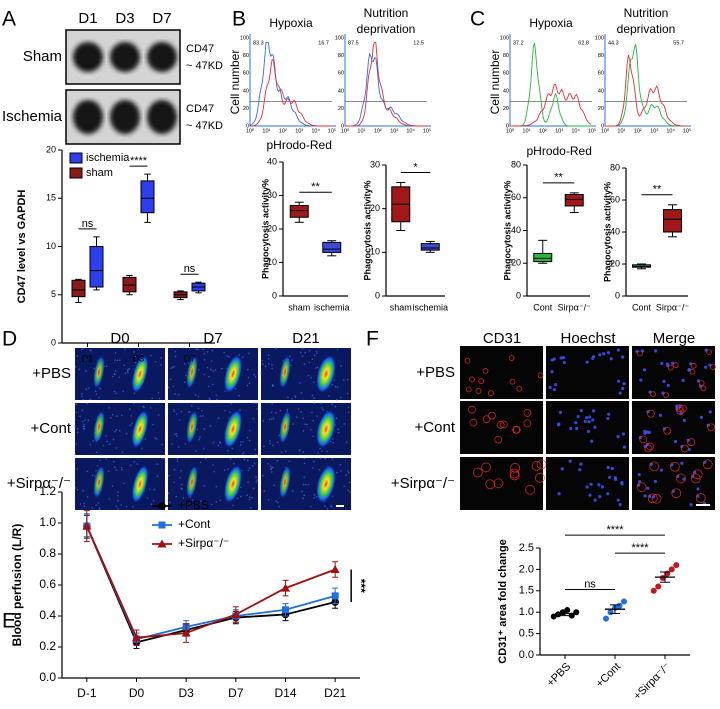  What do you see at coordinates (587, 427) in the screenshot?
I see `fluorescence-image` at bounding box center [587, 427].